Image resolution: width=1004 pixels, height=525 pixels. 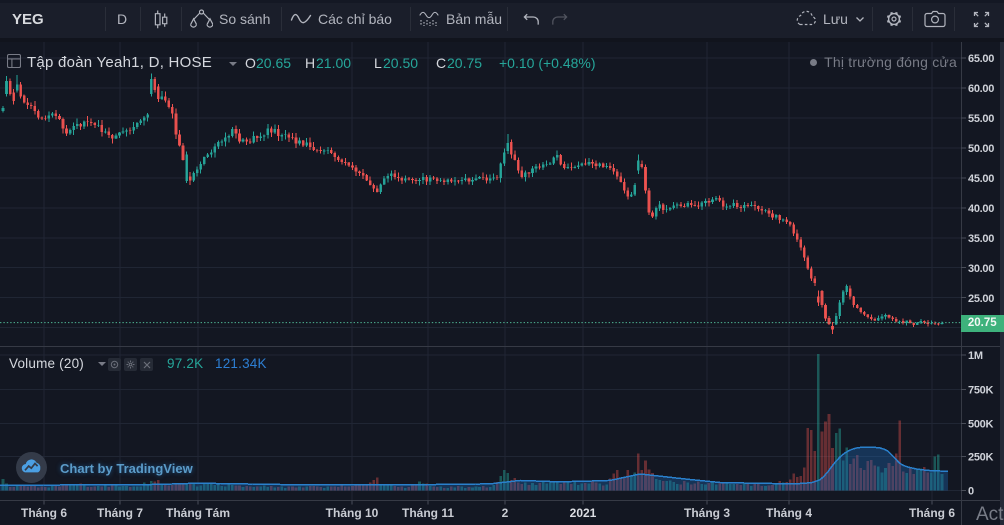 What do you see at coordinates (789, 513) in the screenshot?
I see `svg-text: Tháng 4` at bounding box center [789, 513].